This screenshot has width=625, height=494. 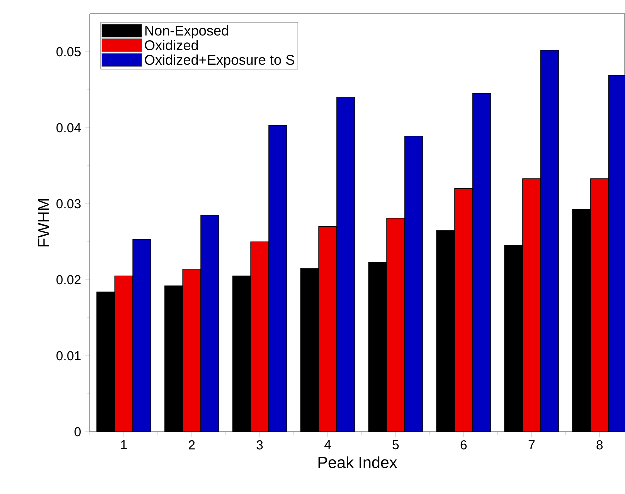 What do you see at coordinates (358, 462) in the screenshot?
I see `x-axis-title: Peak Index` at bounding box center [358, 462].